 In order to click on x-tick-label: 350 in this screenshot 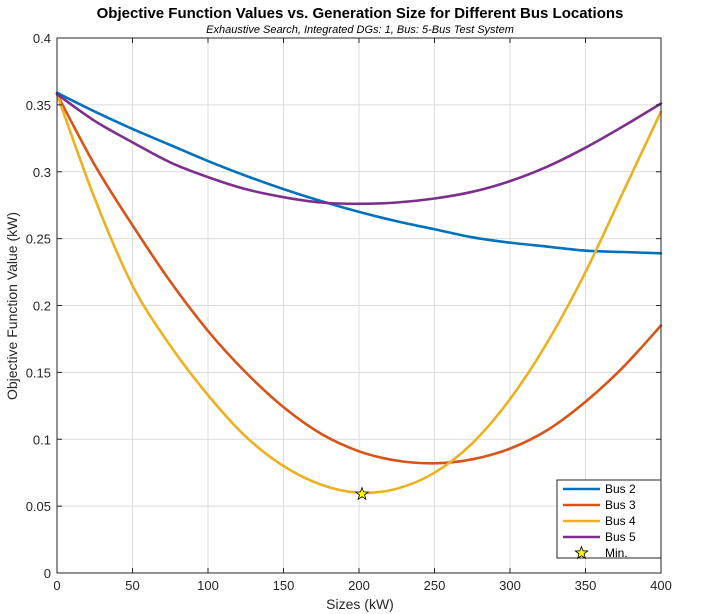, I will do `click(586, 585)`.